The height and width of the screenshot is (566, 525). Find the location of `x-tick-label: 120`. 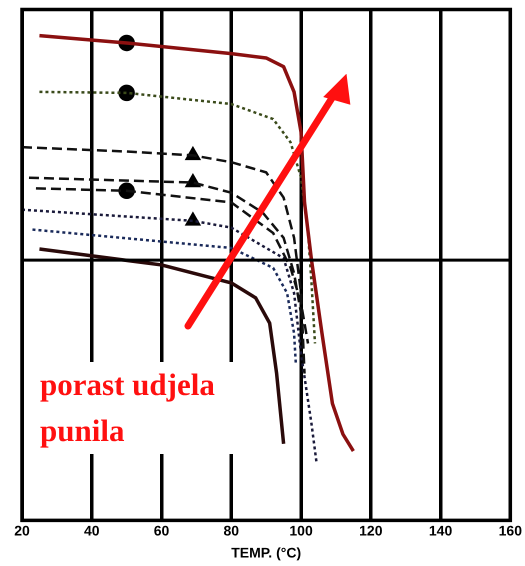

x-tick-label: 120 is located at coordinates (371, 530).